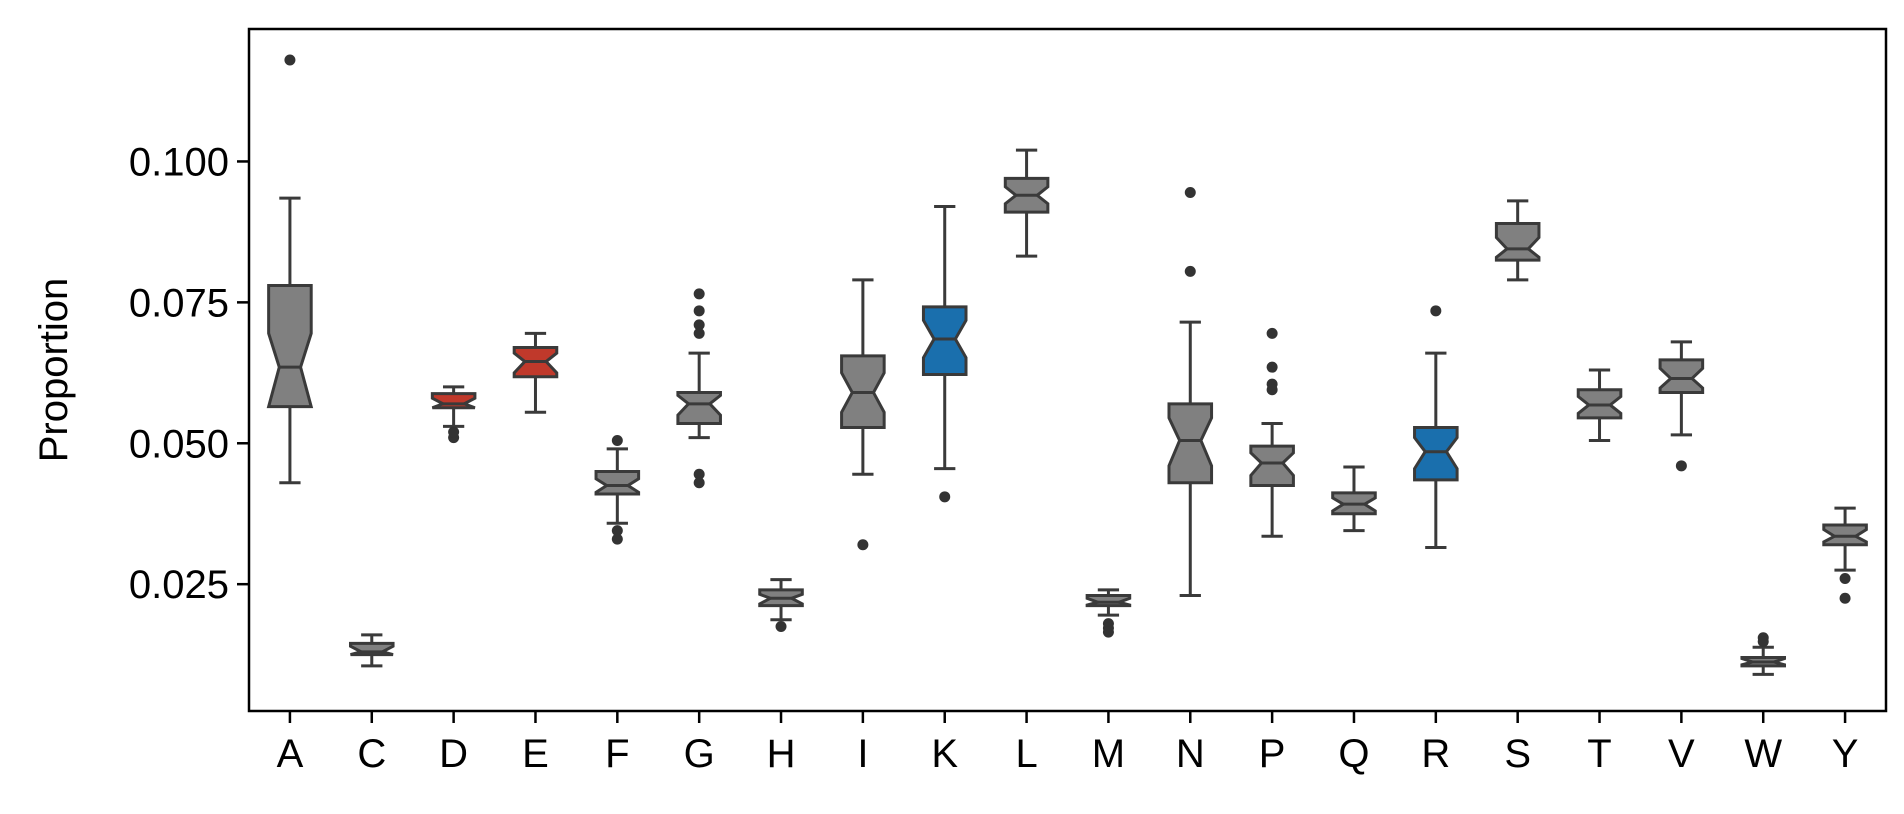 The height and width of the screenshot is (814, 1904). Describe the element at coordinates (189, 373) in the screenshot. I see `y-axis: 0.025 0.050 0.075 0.100` at that location.